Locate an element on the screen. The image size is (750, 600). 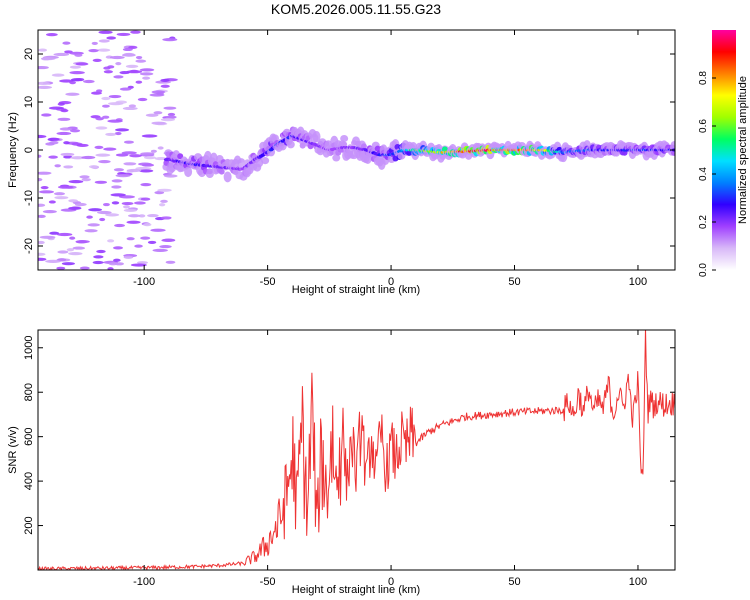
y-tick-label: 10 is located at coordinates (29, 102).